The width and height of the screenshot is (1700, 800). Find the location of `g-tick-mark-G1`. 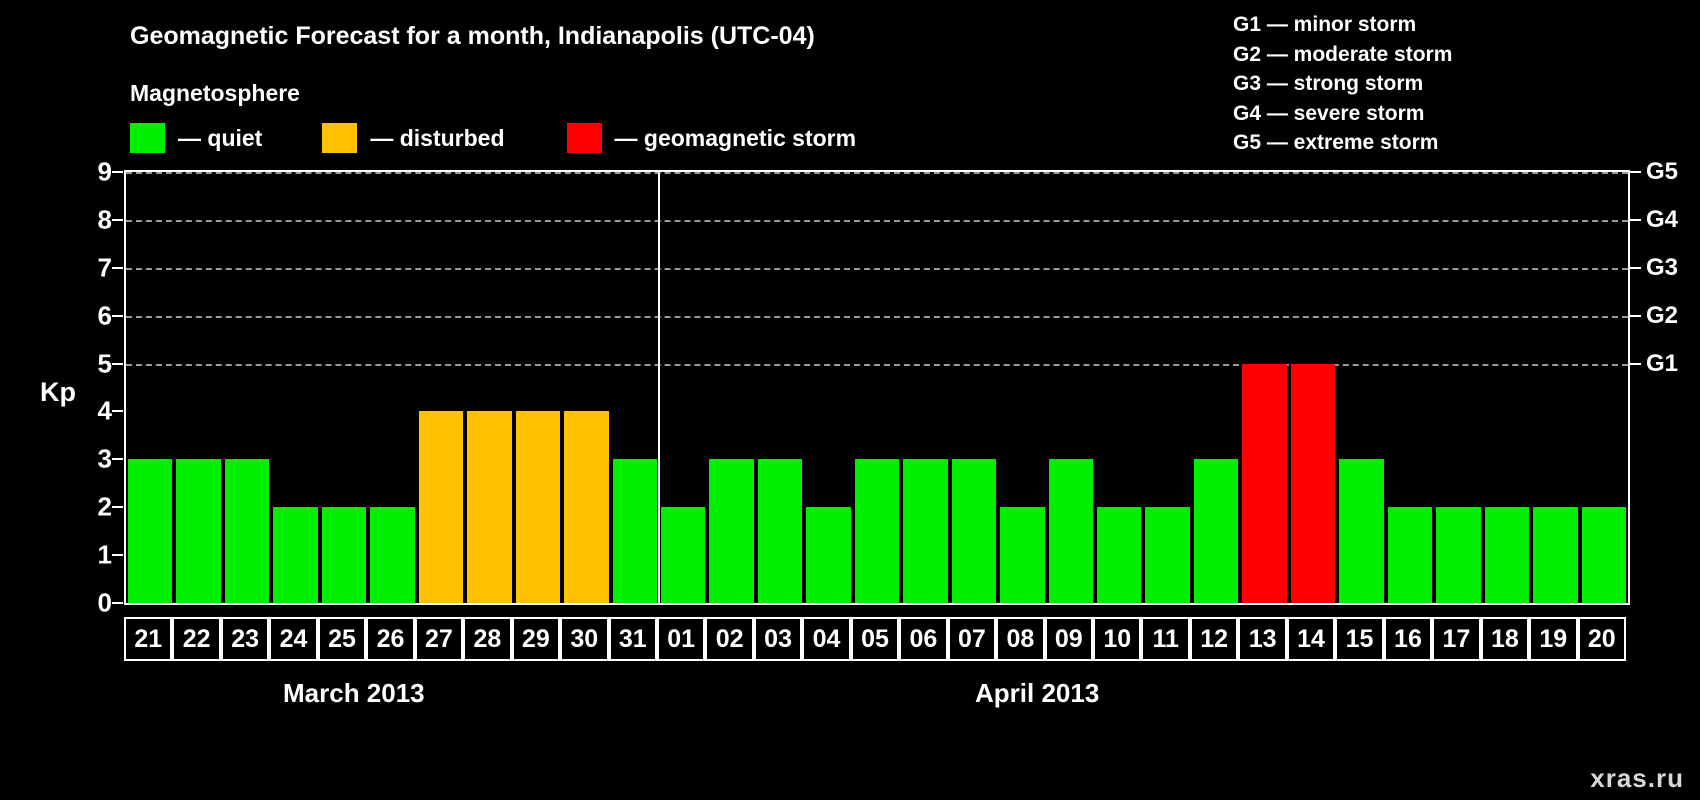

g-tick-mark-G1 is located at coordinates (1635, 363).